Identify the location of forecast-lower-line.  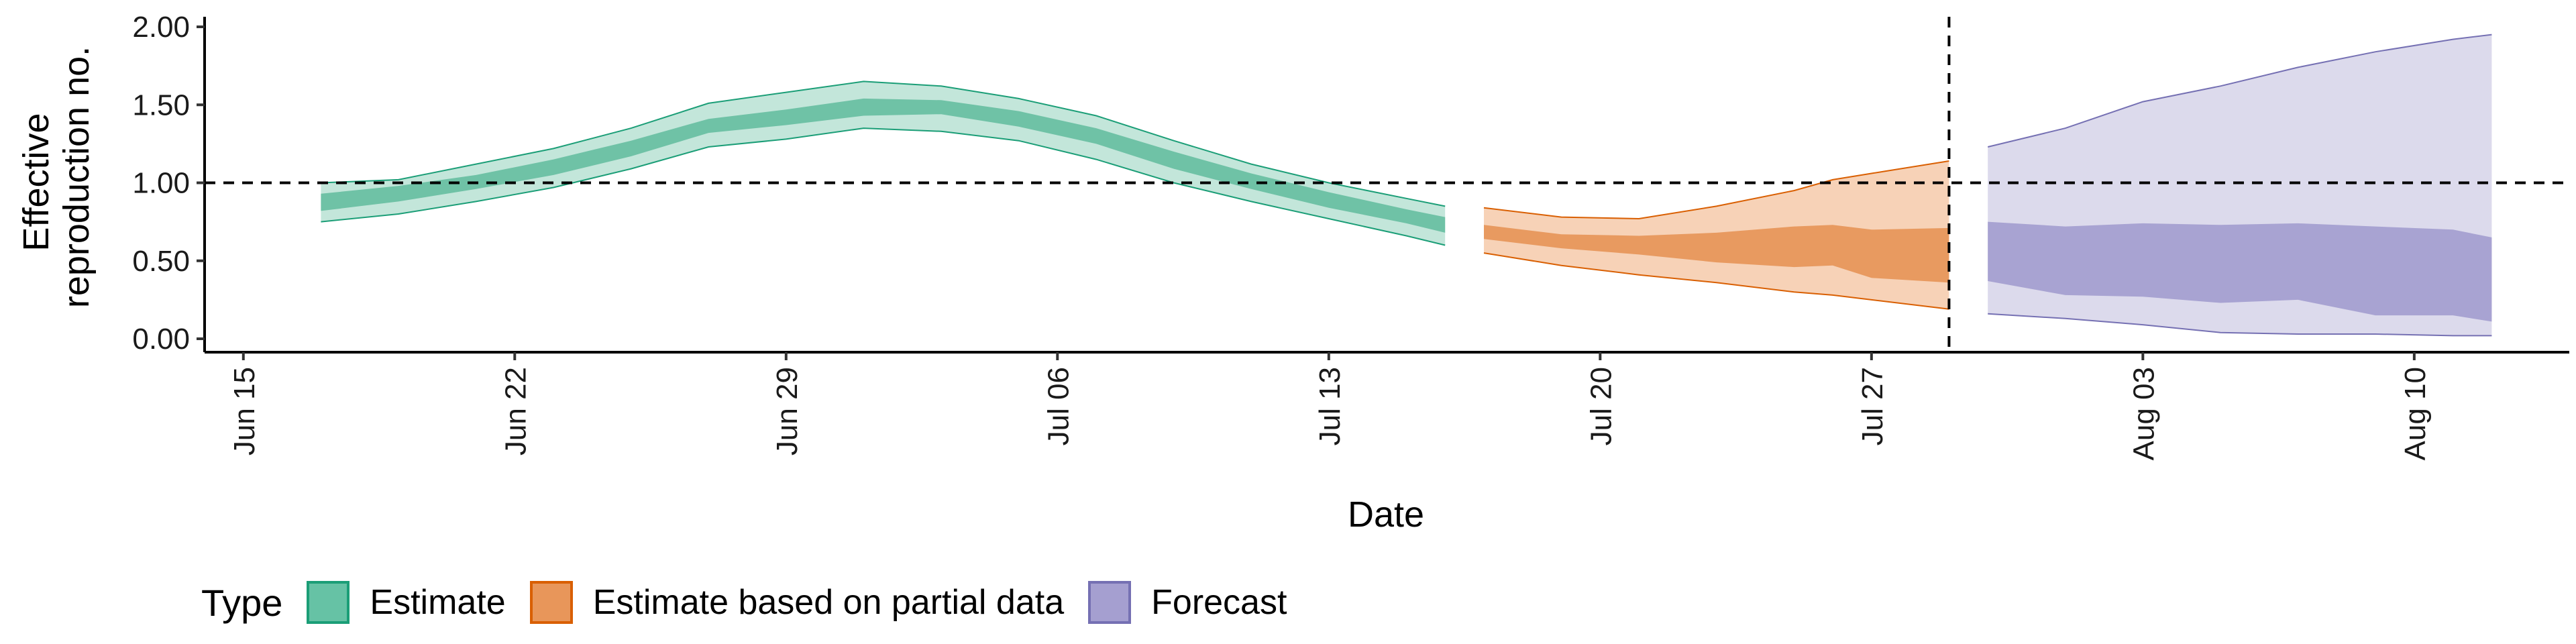
(2240, 325).